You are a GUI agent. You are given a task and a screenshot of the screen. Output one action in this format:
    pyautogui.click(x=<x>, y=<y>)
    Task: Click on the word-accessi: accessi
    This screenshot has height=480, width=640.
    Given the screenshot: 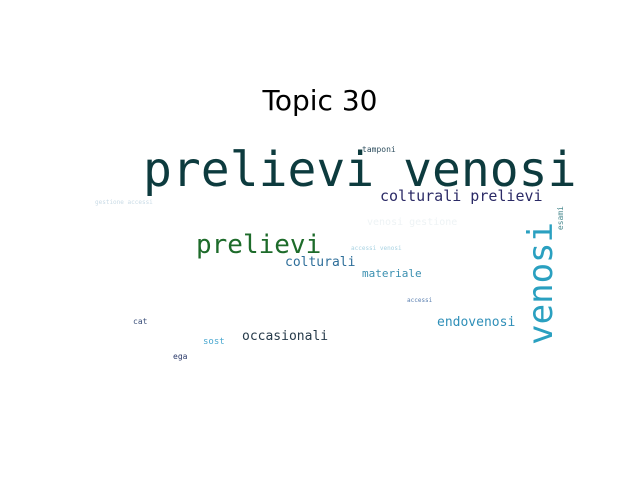 What is the action you would take?
    pyautogui.click(x=420, y=300)
    